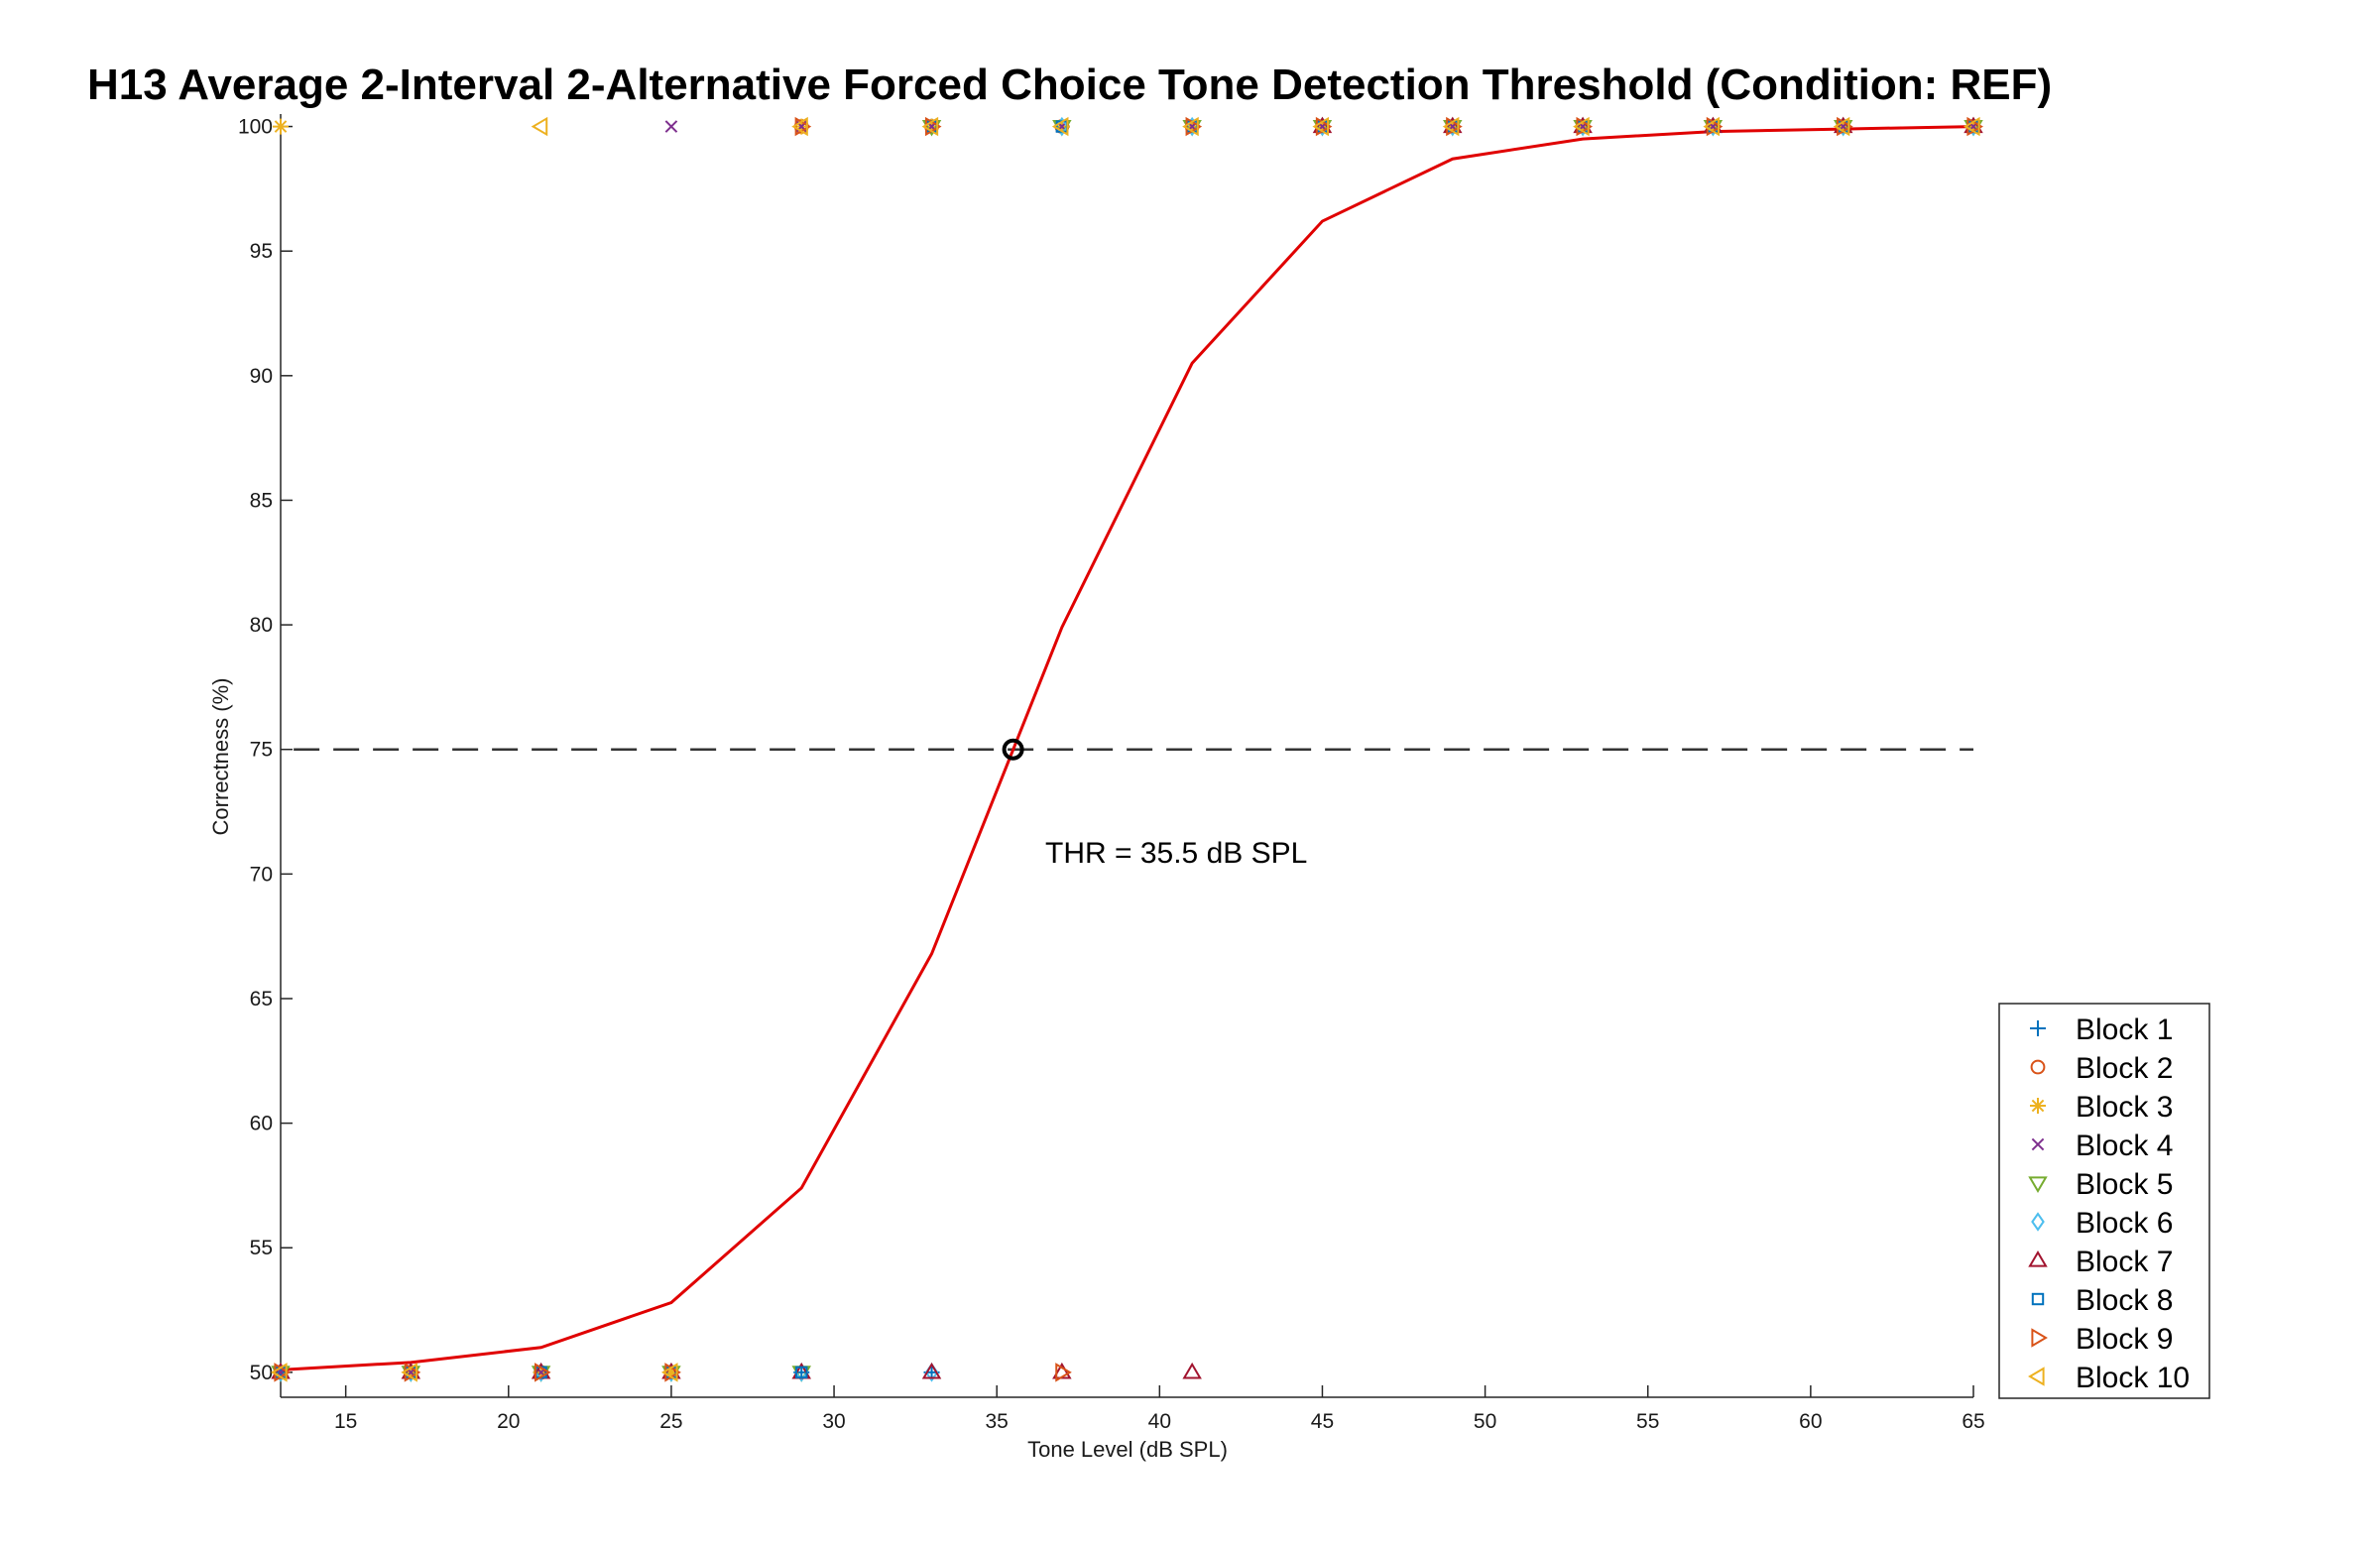 The image size is (2380, 1548). I want to click on legend-marker-triangle-down-icon, so click(2038, 1185).